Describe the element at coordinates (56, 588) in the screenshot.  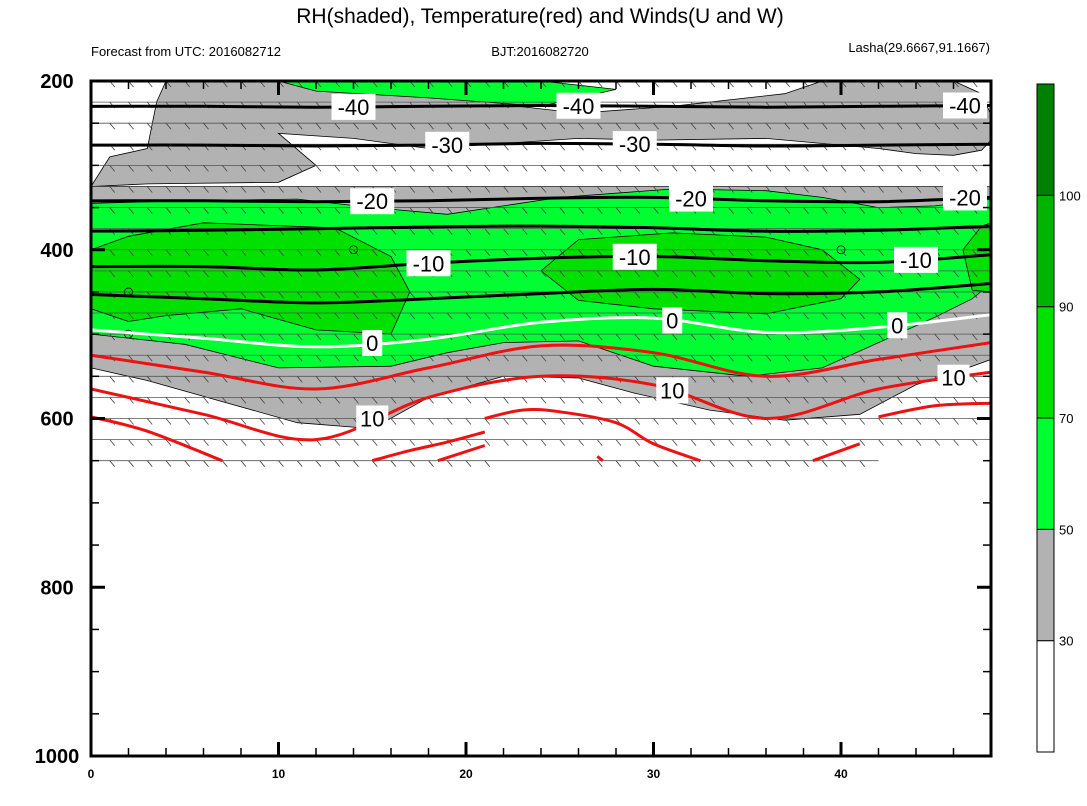
I see `y-tick-label: 800` at that location.